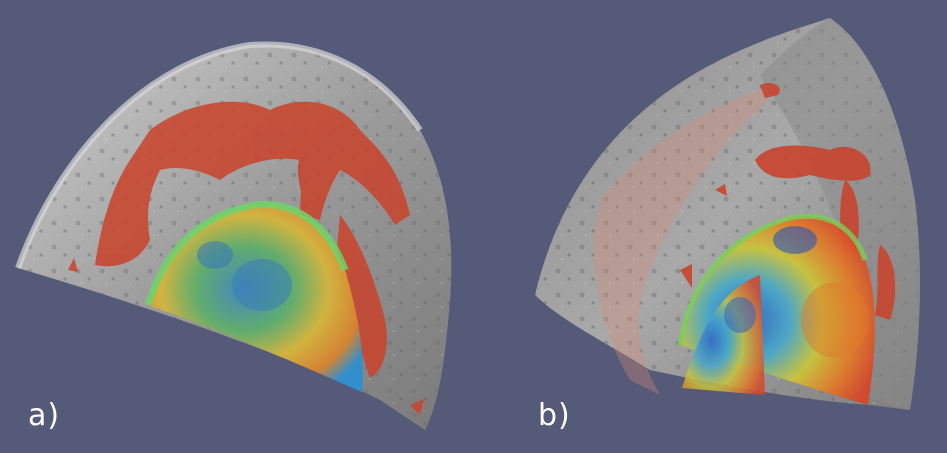 Image resolution: width=947 pixels, height=453 pixels. Describe the element at coordinates (44, 415) in the screenshot. I see `panel-a-label: a)` at that location.